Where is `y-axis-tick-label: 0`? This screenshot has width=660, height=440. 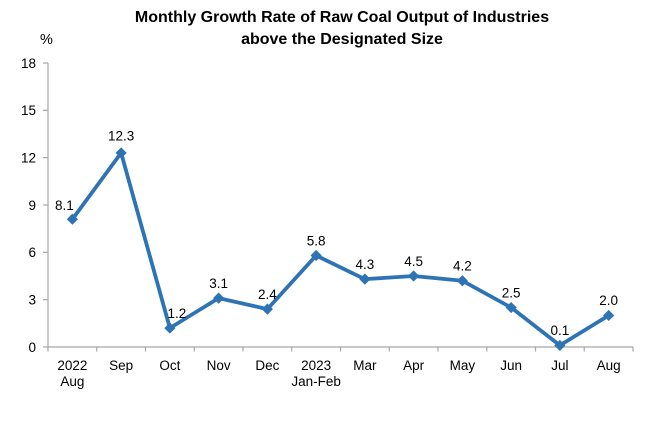 y-axis-tick-label: 0 is located at coordinates (32, 347).